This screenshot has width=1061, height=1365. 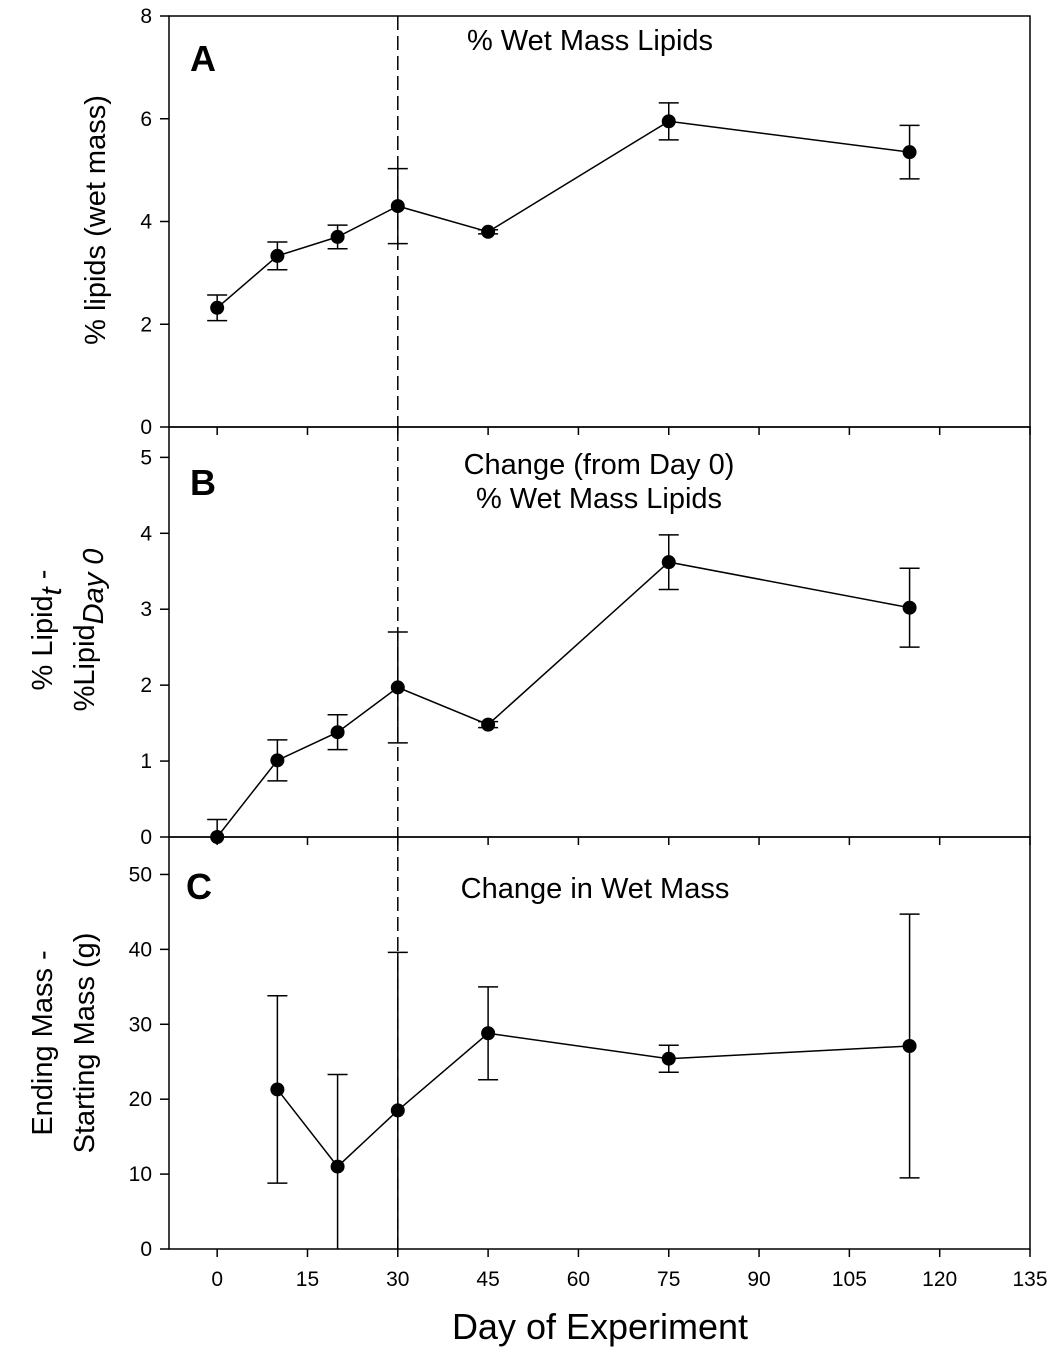 I want to click on panel-a-letter: A, so click(x=203, y=58).